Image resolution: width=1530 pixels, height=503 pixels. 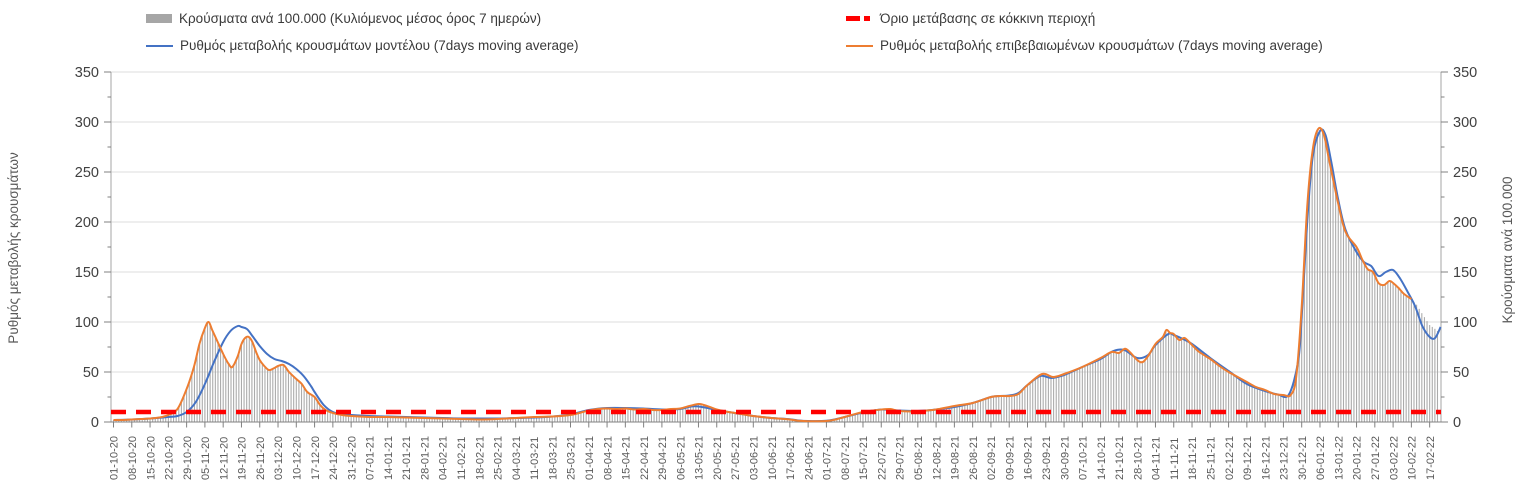 I want to click on x-tick-label: 21-01-21, so click(x=407, y=458).